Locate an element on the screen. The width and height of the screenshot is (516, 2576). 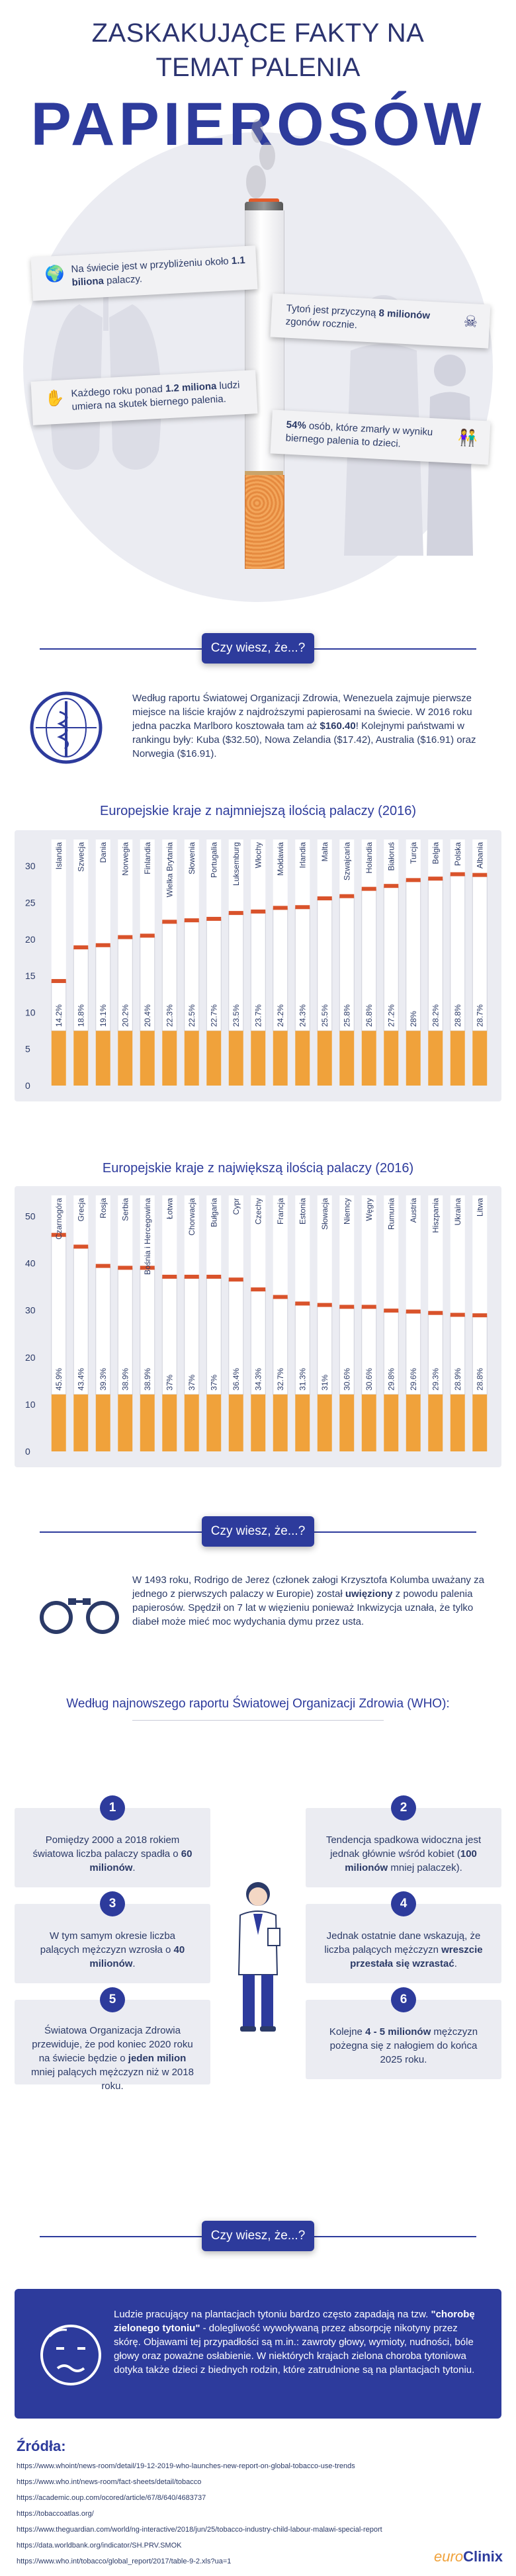
bar-value-label: 39.3% is located at coordinates (103, 1379).